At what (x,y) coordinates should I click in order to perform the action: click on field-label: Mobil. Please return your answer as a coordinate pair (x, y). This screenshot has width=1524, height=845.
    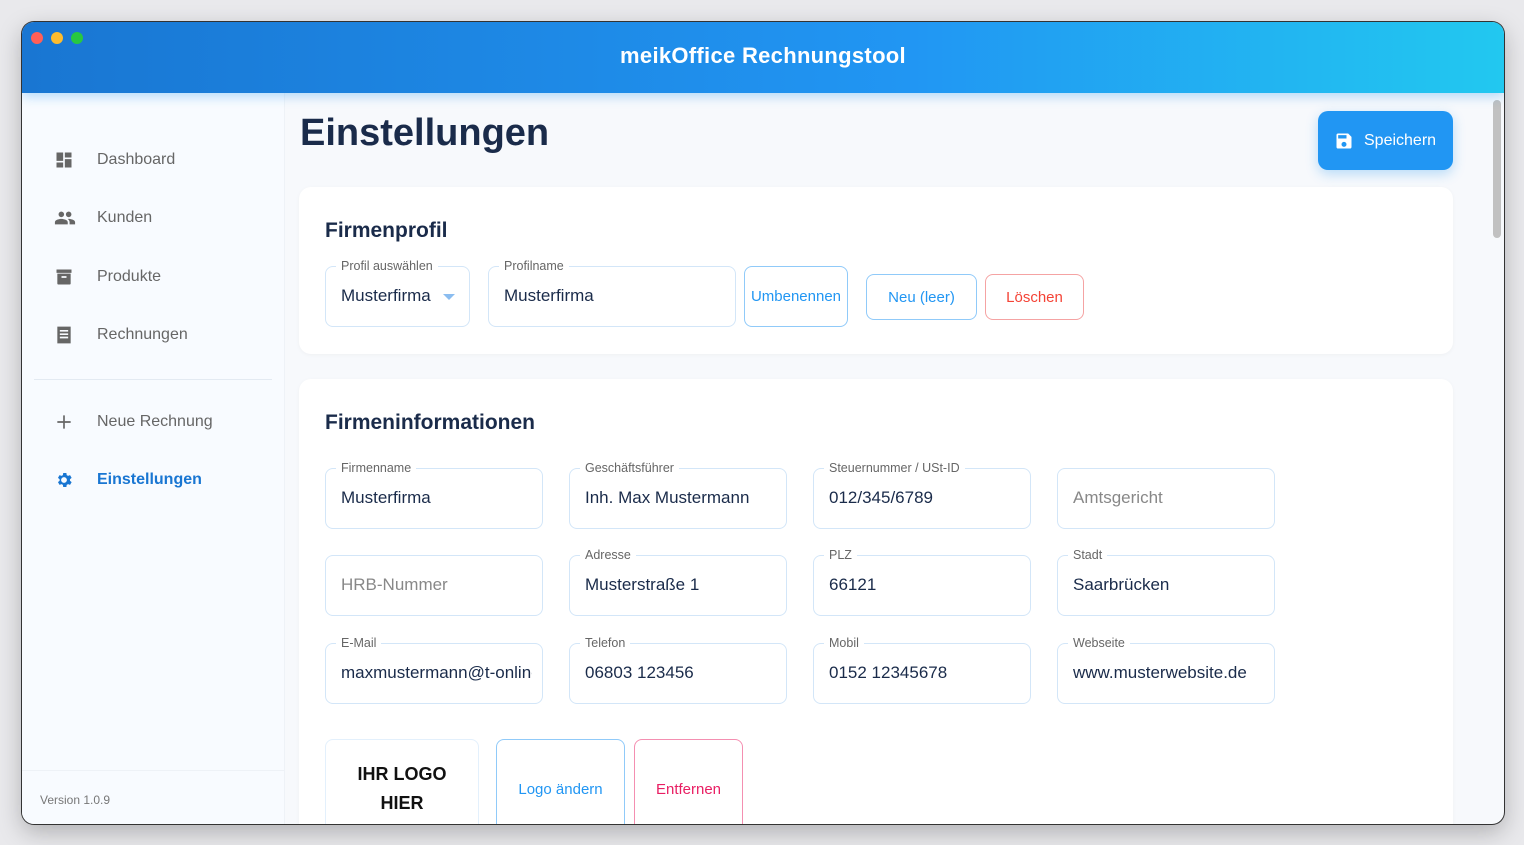
    Looking at the image, I should click on (844, 643).